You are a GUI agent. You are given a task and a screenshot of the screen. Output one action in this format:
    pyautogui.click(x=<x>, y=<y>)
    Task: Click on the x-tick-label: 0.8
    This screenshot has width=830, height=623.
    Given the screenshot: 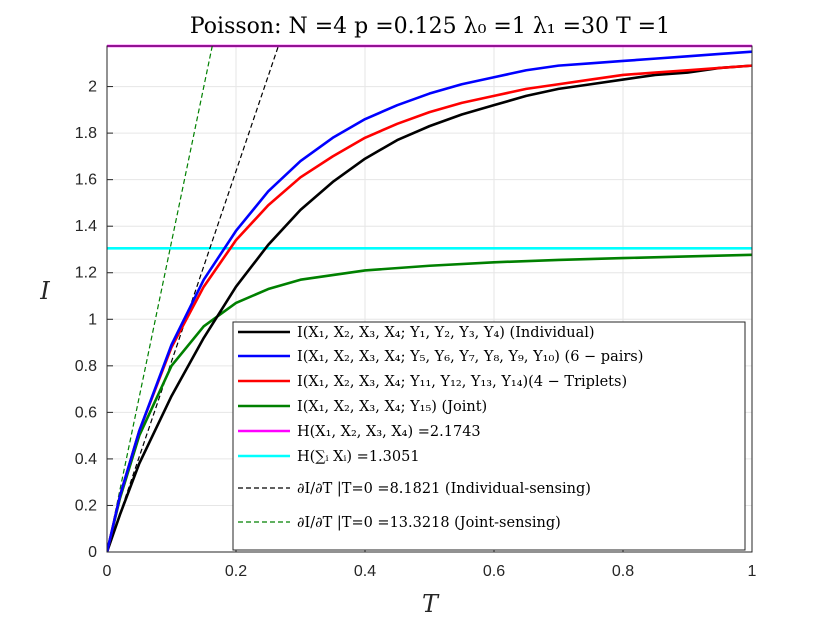 What is the action you would take?
    pyautogui.click(x=623, y=571)
    